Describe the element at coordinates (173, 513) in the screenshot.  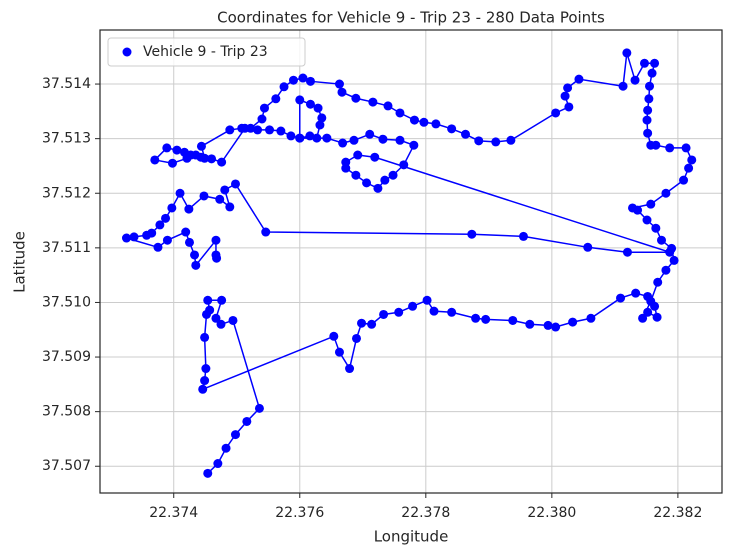
I see `x-tick-label: 22.374` at that location.